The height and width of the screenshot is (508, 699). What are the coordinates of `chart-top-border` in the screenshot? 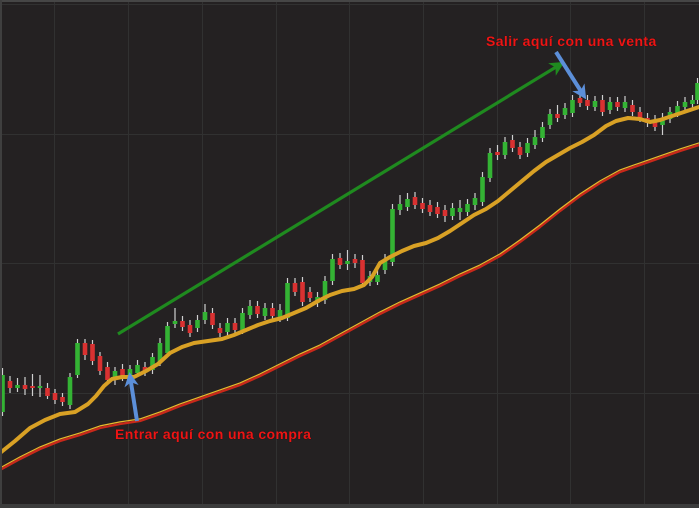 It's located at (349, 1).